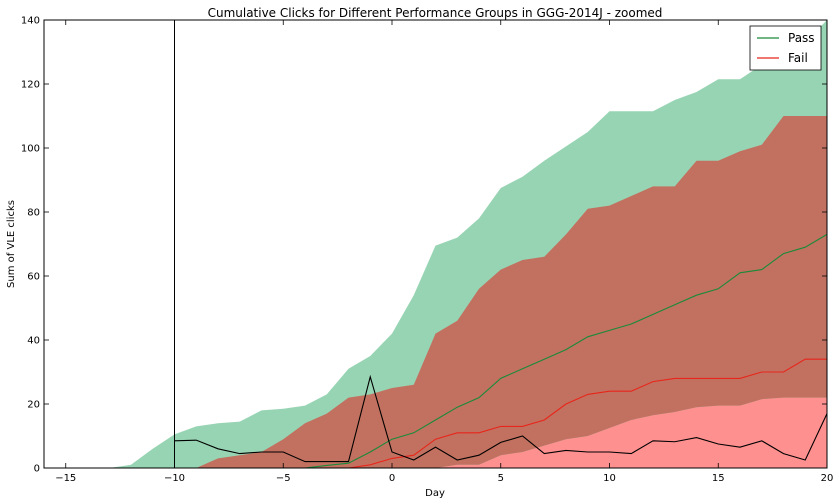 Image resolution: width=839 pixels, height=504 pixels. I want to click on x-tick-label: 0, so click(392, 478).